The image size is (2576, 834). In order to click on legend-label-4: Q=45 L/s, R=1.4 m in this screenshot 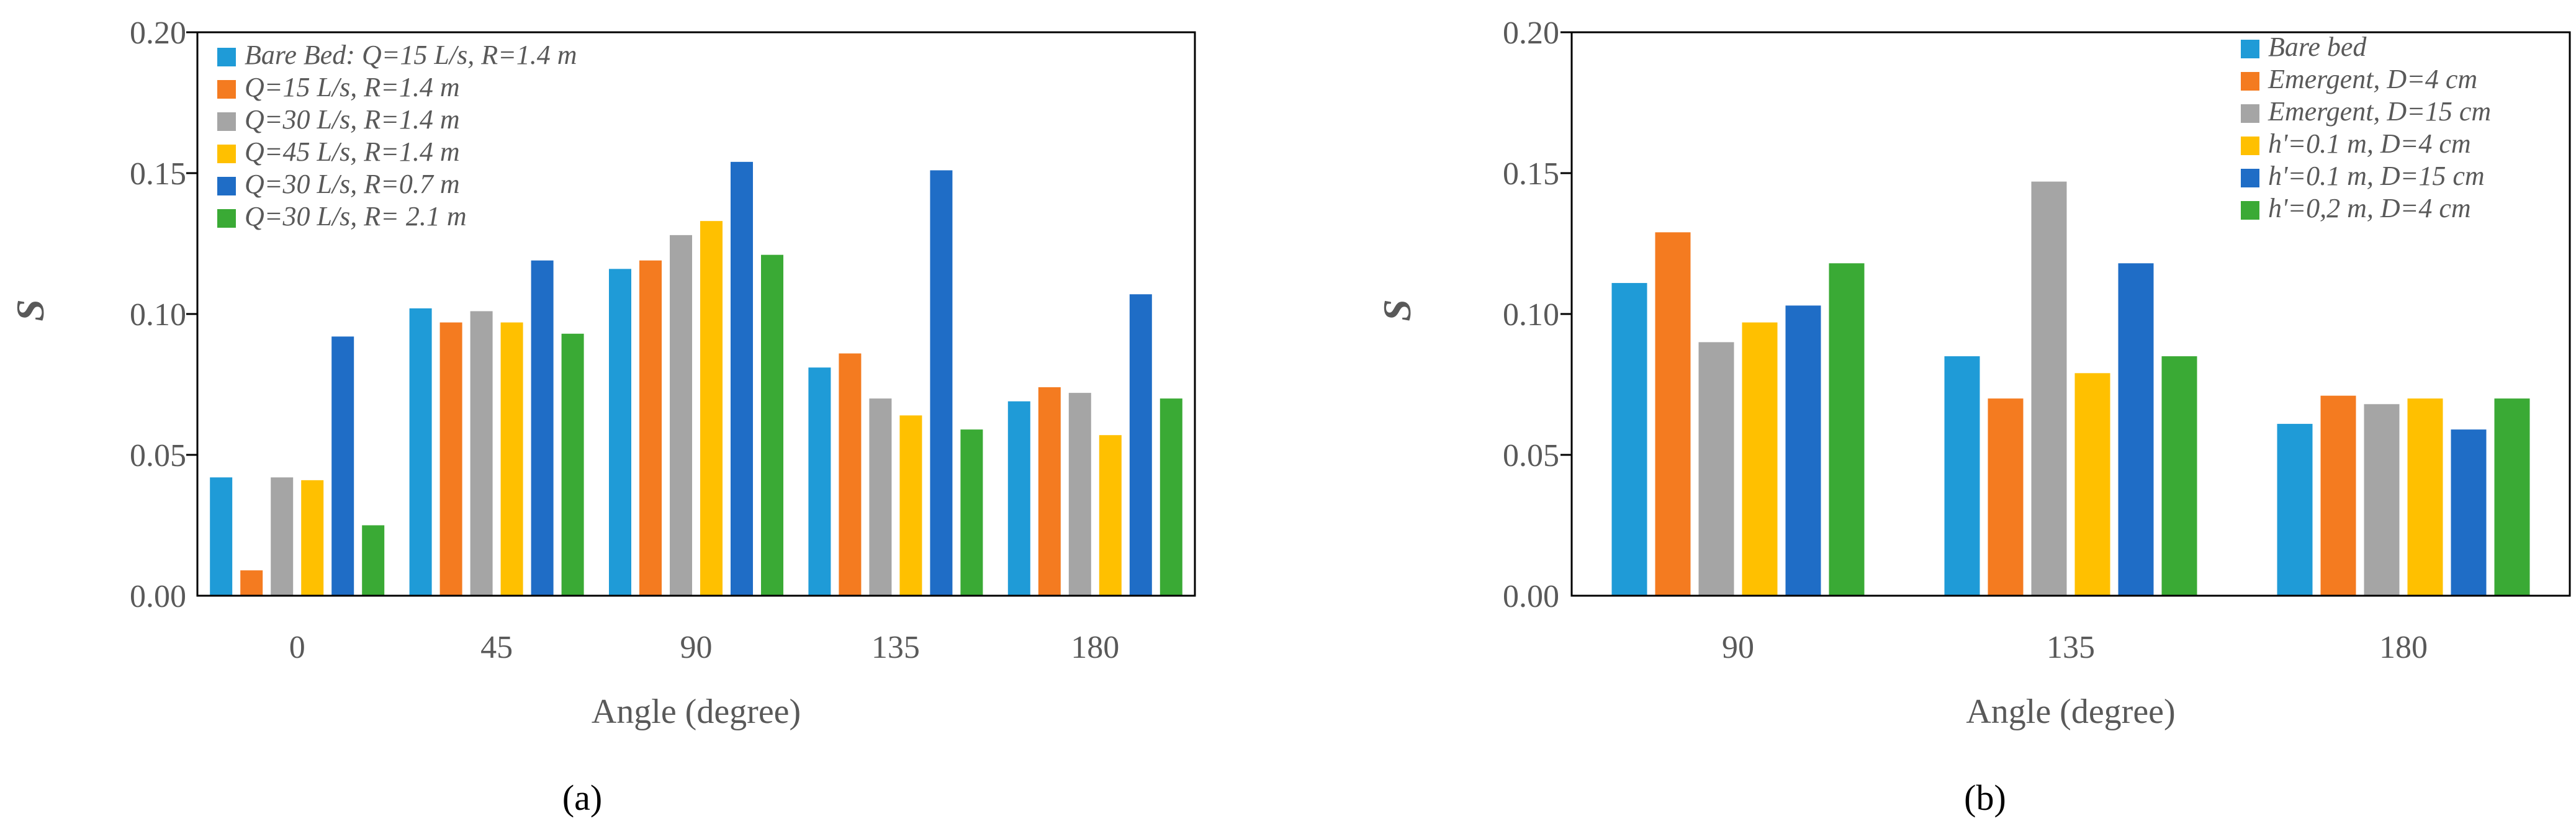, I will do `click(352, 152)`.